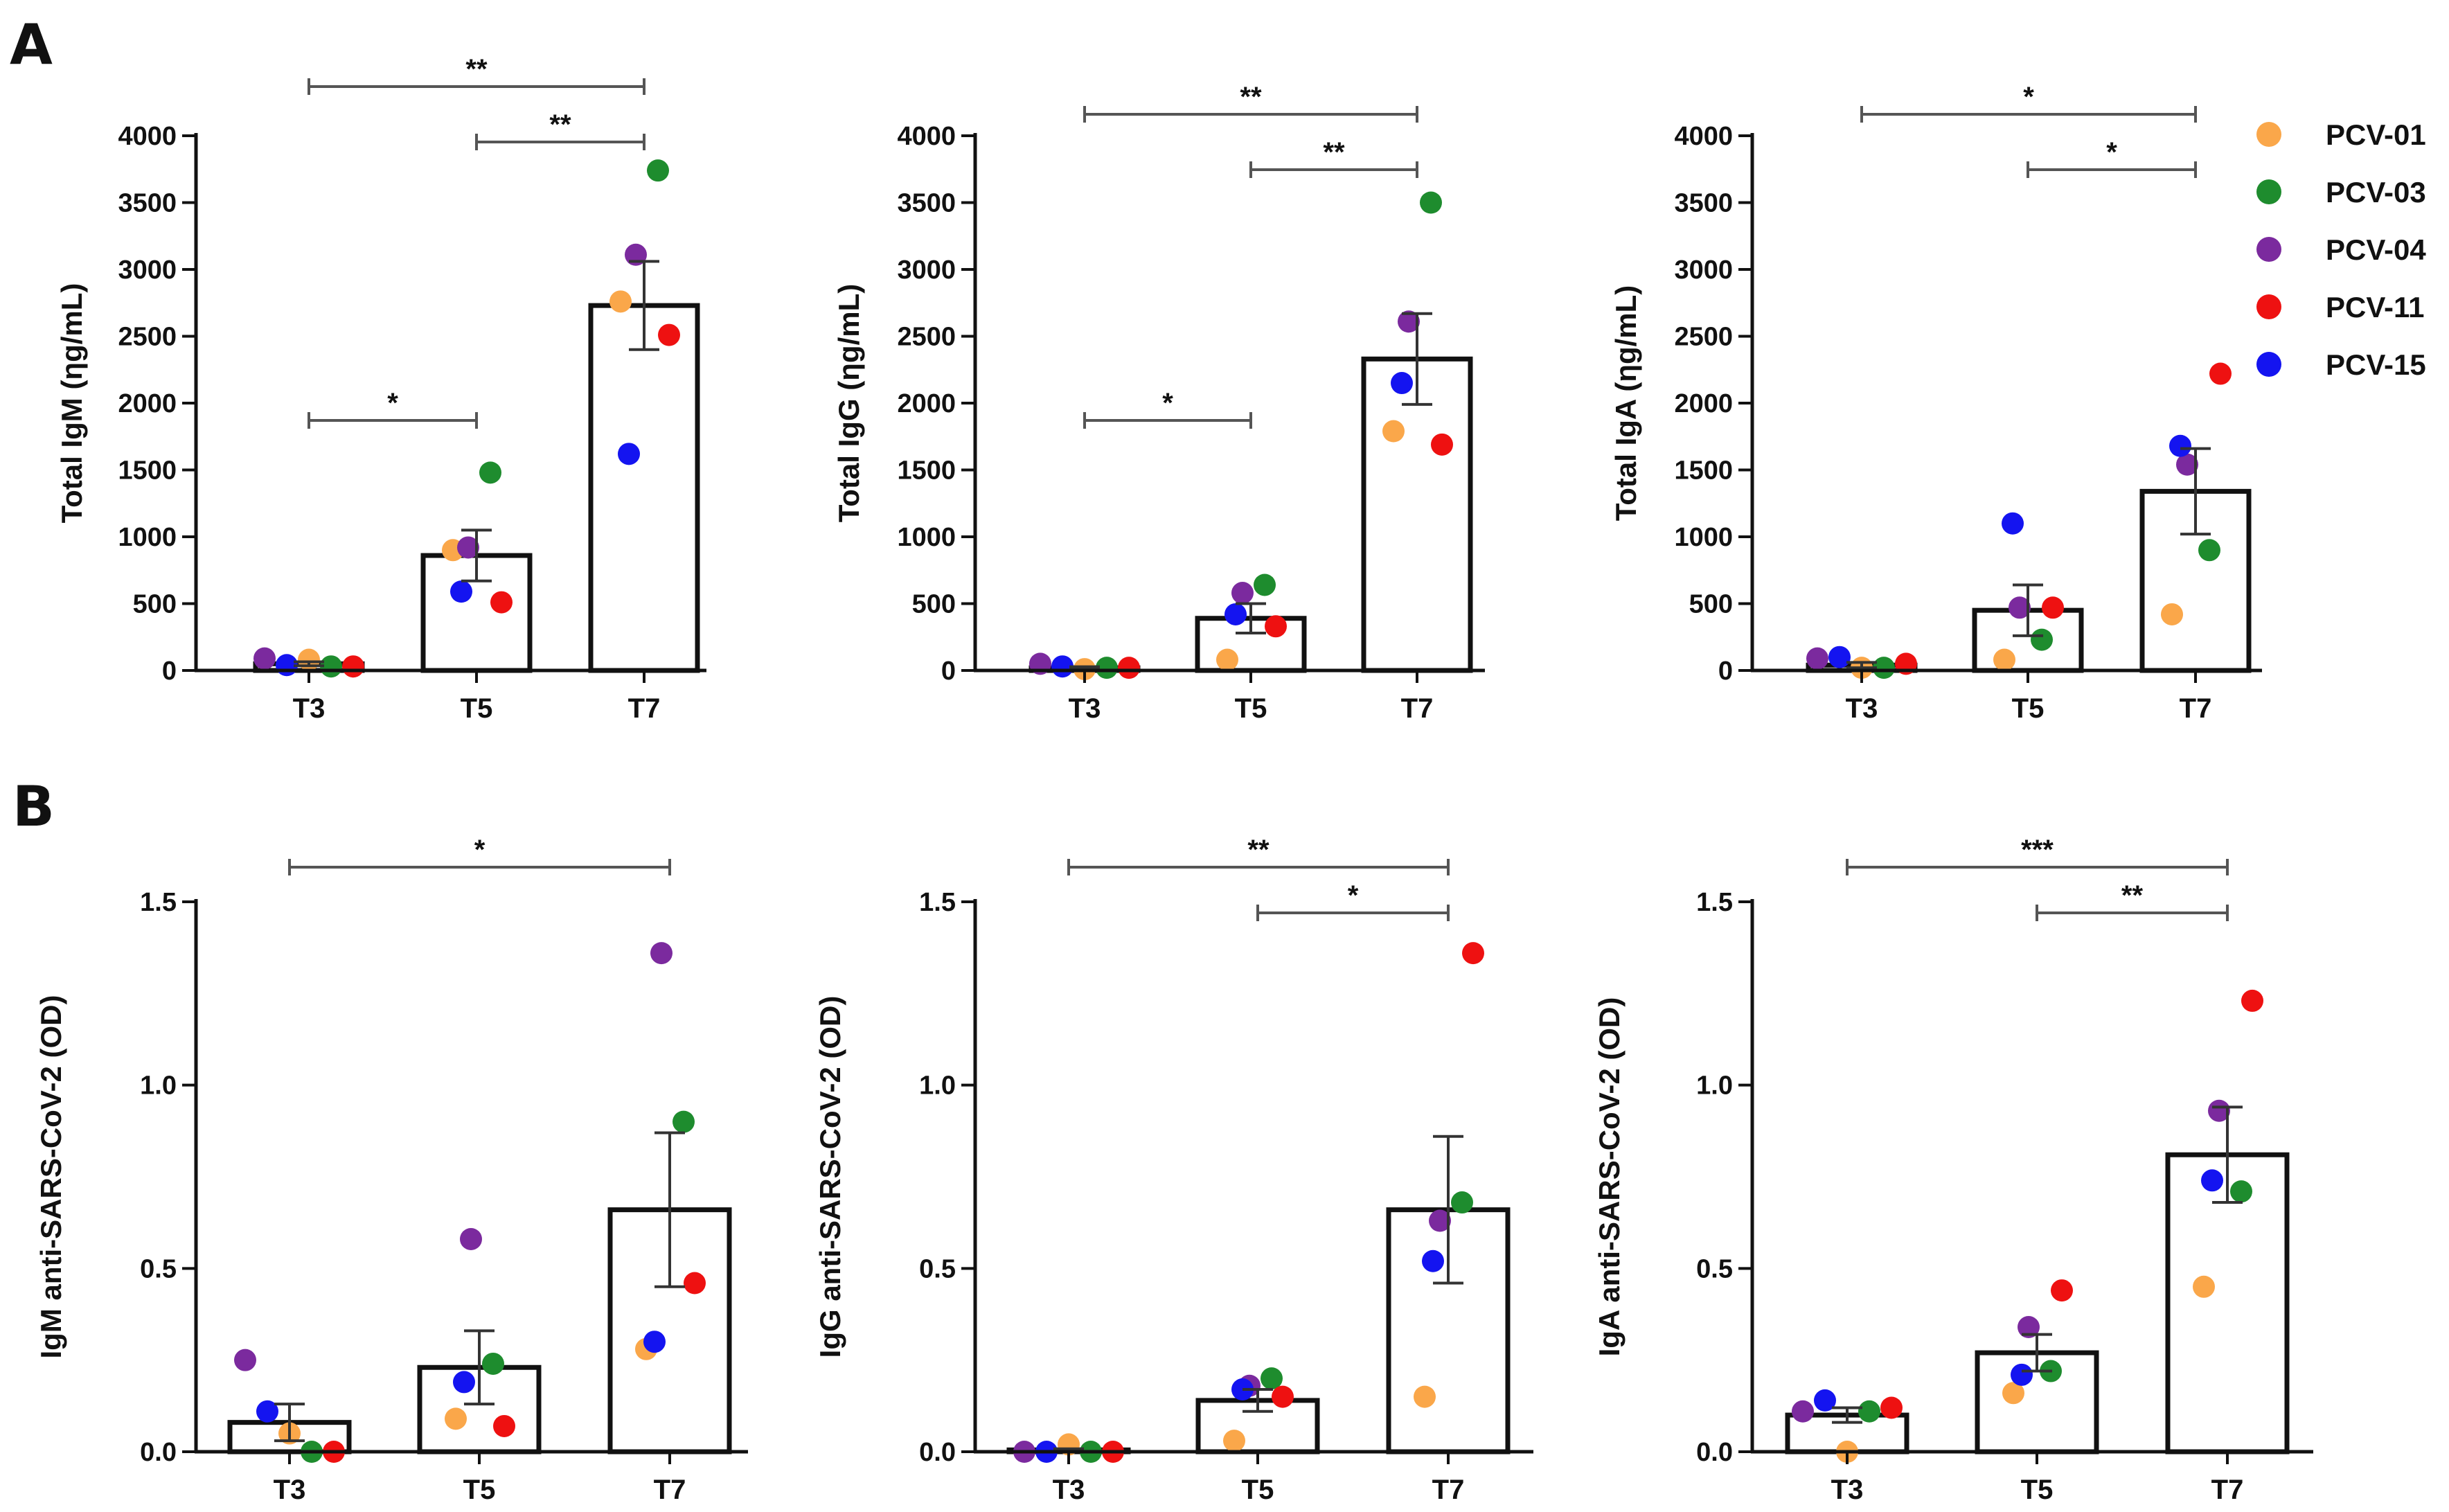 This screenshot has width=2449, height=1512. I want to click on significance-bracket-t3-t7: ***, so click(2037, 855).